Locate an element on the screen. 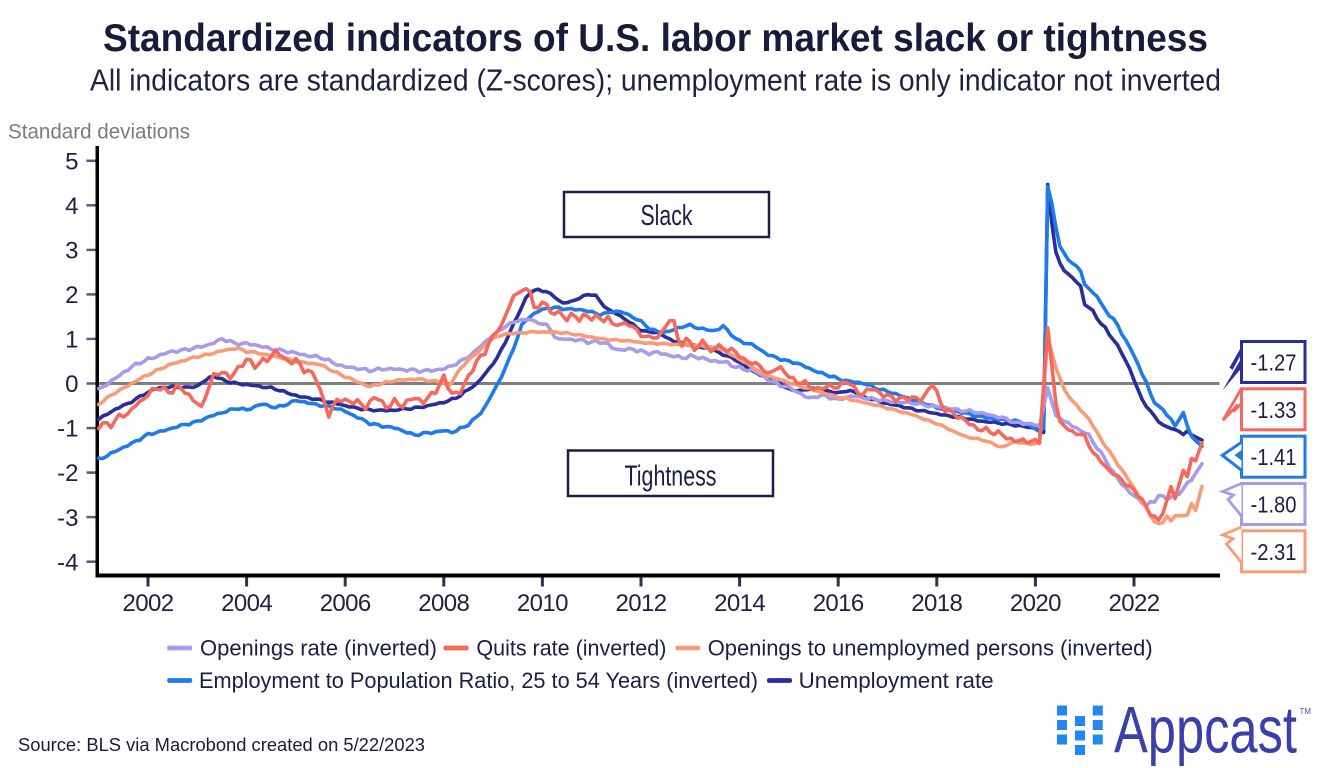  svg-text: 2 is located at coordinates (71, 295).